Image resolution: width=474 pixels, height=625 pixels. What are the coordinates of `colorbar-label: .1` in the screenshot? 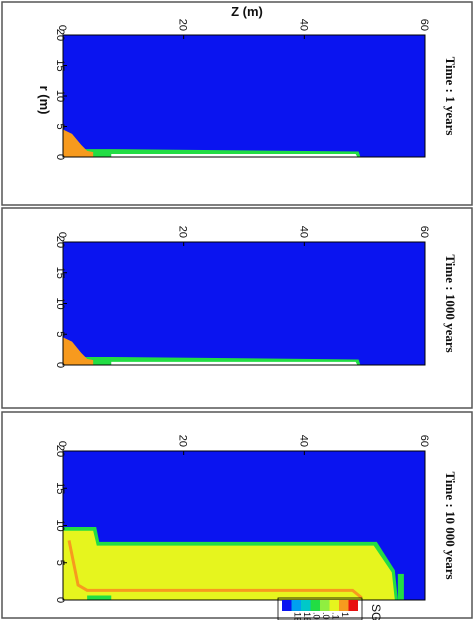 It's located at (336, 616).